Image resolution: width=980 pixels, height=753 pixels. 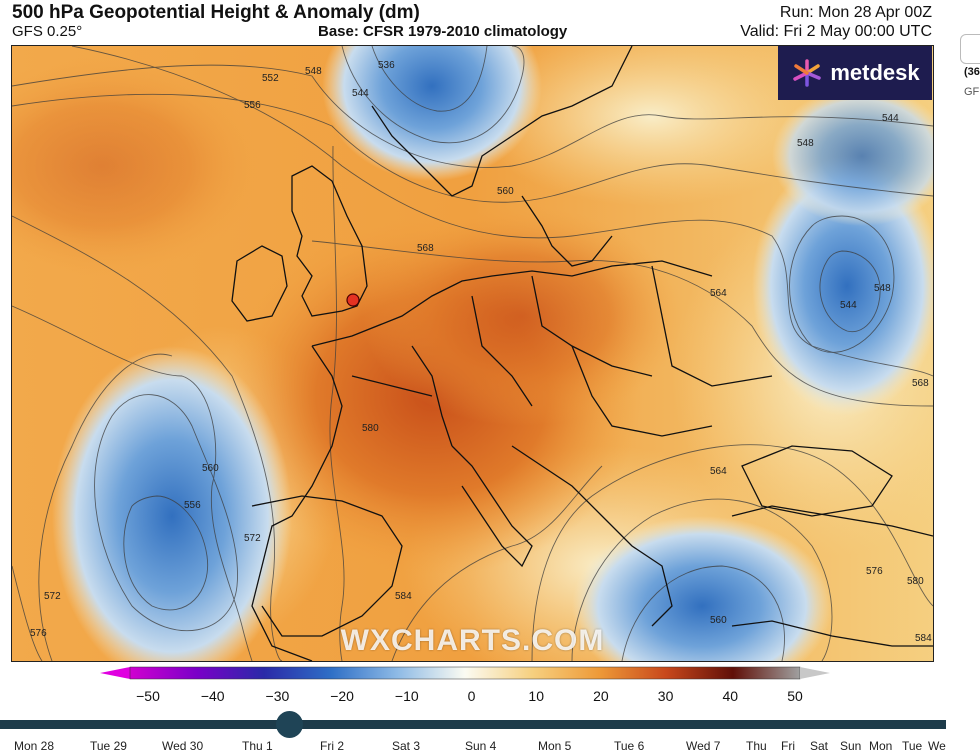 I want to click on colorbar-tick-label: 50, so click(x=795, y=696).